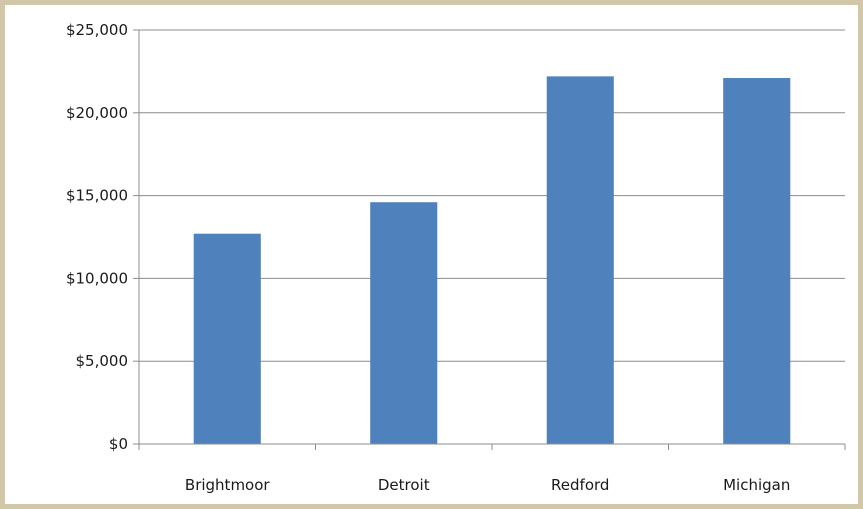 Image resolution: width=863 pixels, height=509 pixels. Describe the element at coordinates (580, 260) in the screenshot. I see `bar-redford` at that location.